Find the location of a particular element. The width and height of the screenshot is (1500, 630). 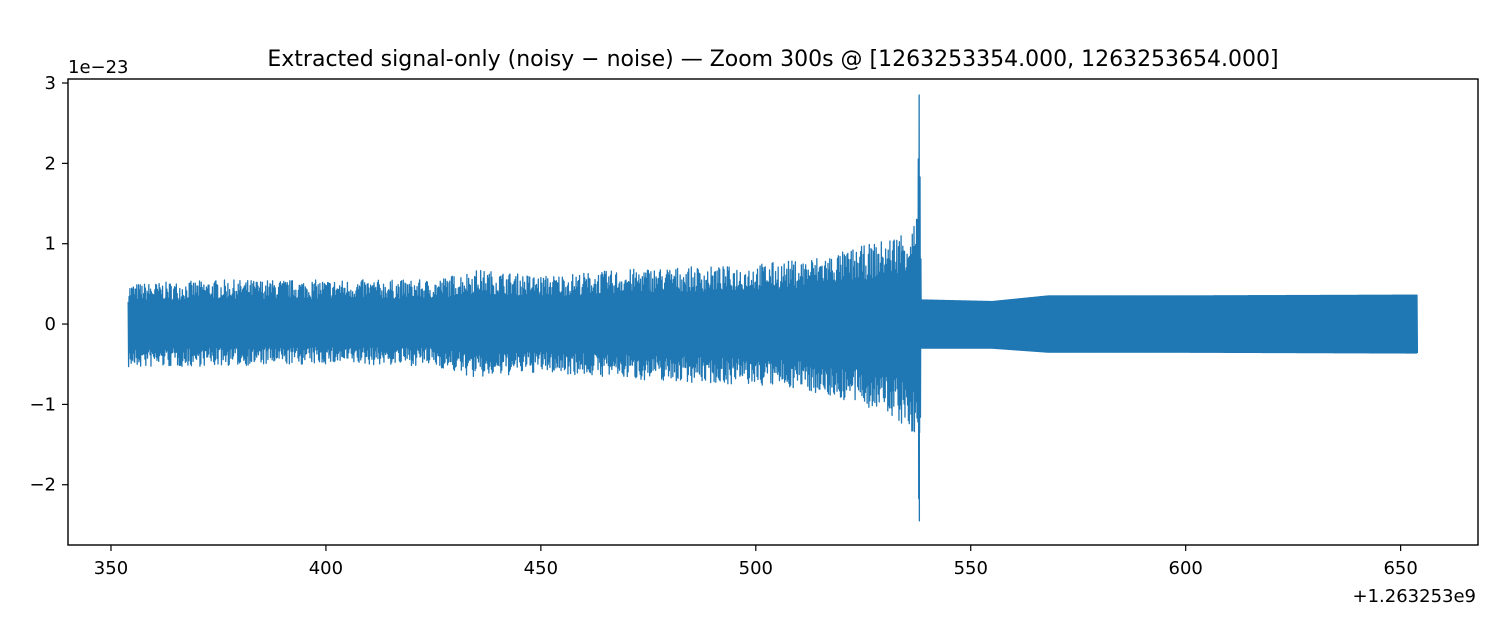

x-tick-label: 450 is located at coordinates (541, 568).